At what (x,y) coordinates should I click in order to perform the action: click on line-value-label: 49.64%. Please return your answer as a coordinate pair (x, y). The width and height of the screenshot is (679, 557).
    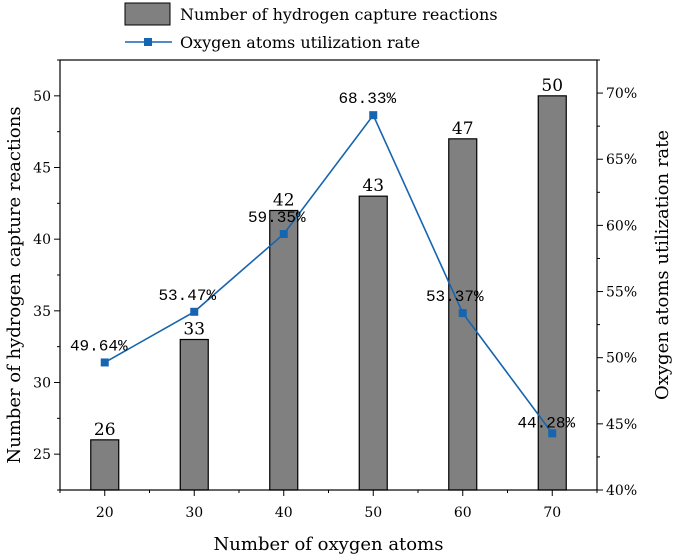
    Looking at the image, I should click on (99, 346).